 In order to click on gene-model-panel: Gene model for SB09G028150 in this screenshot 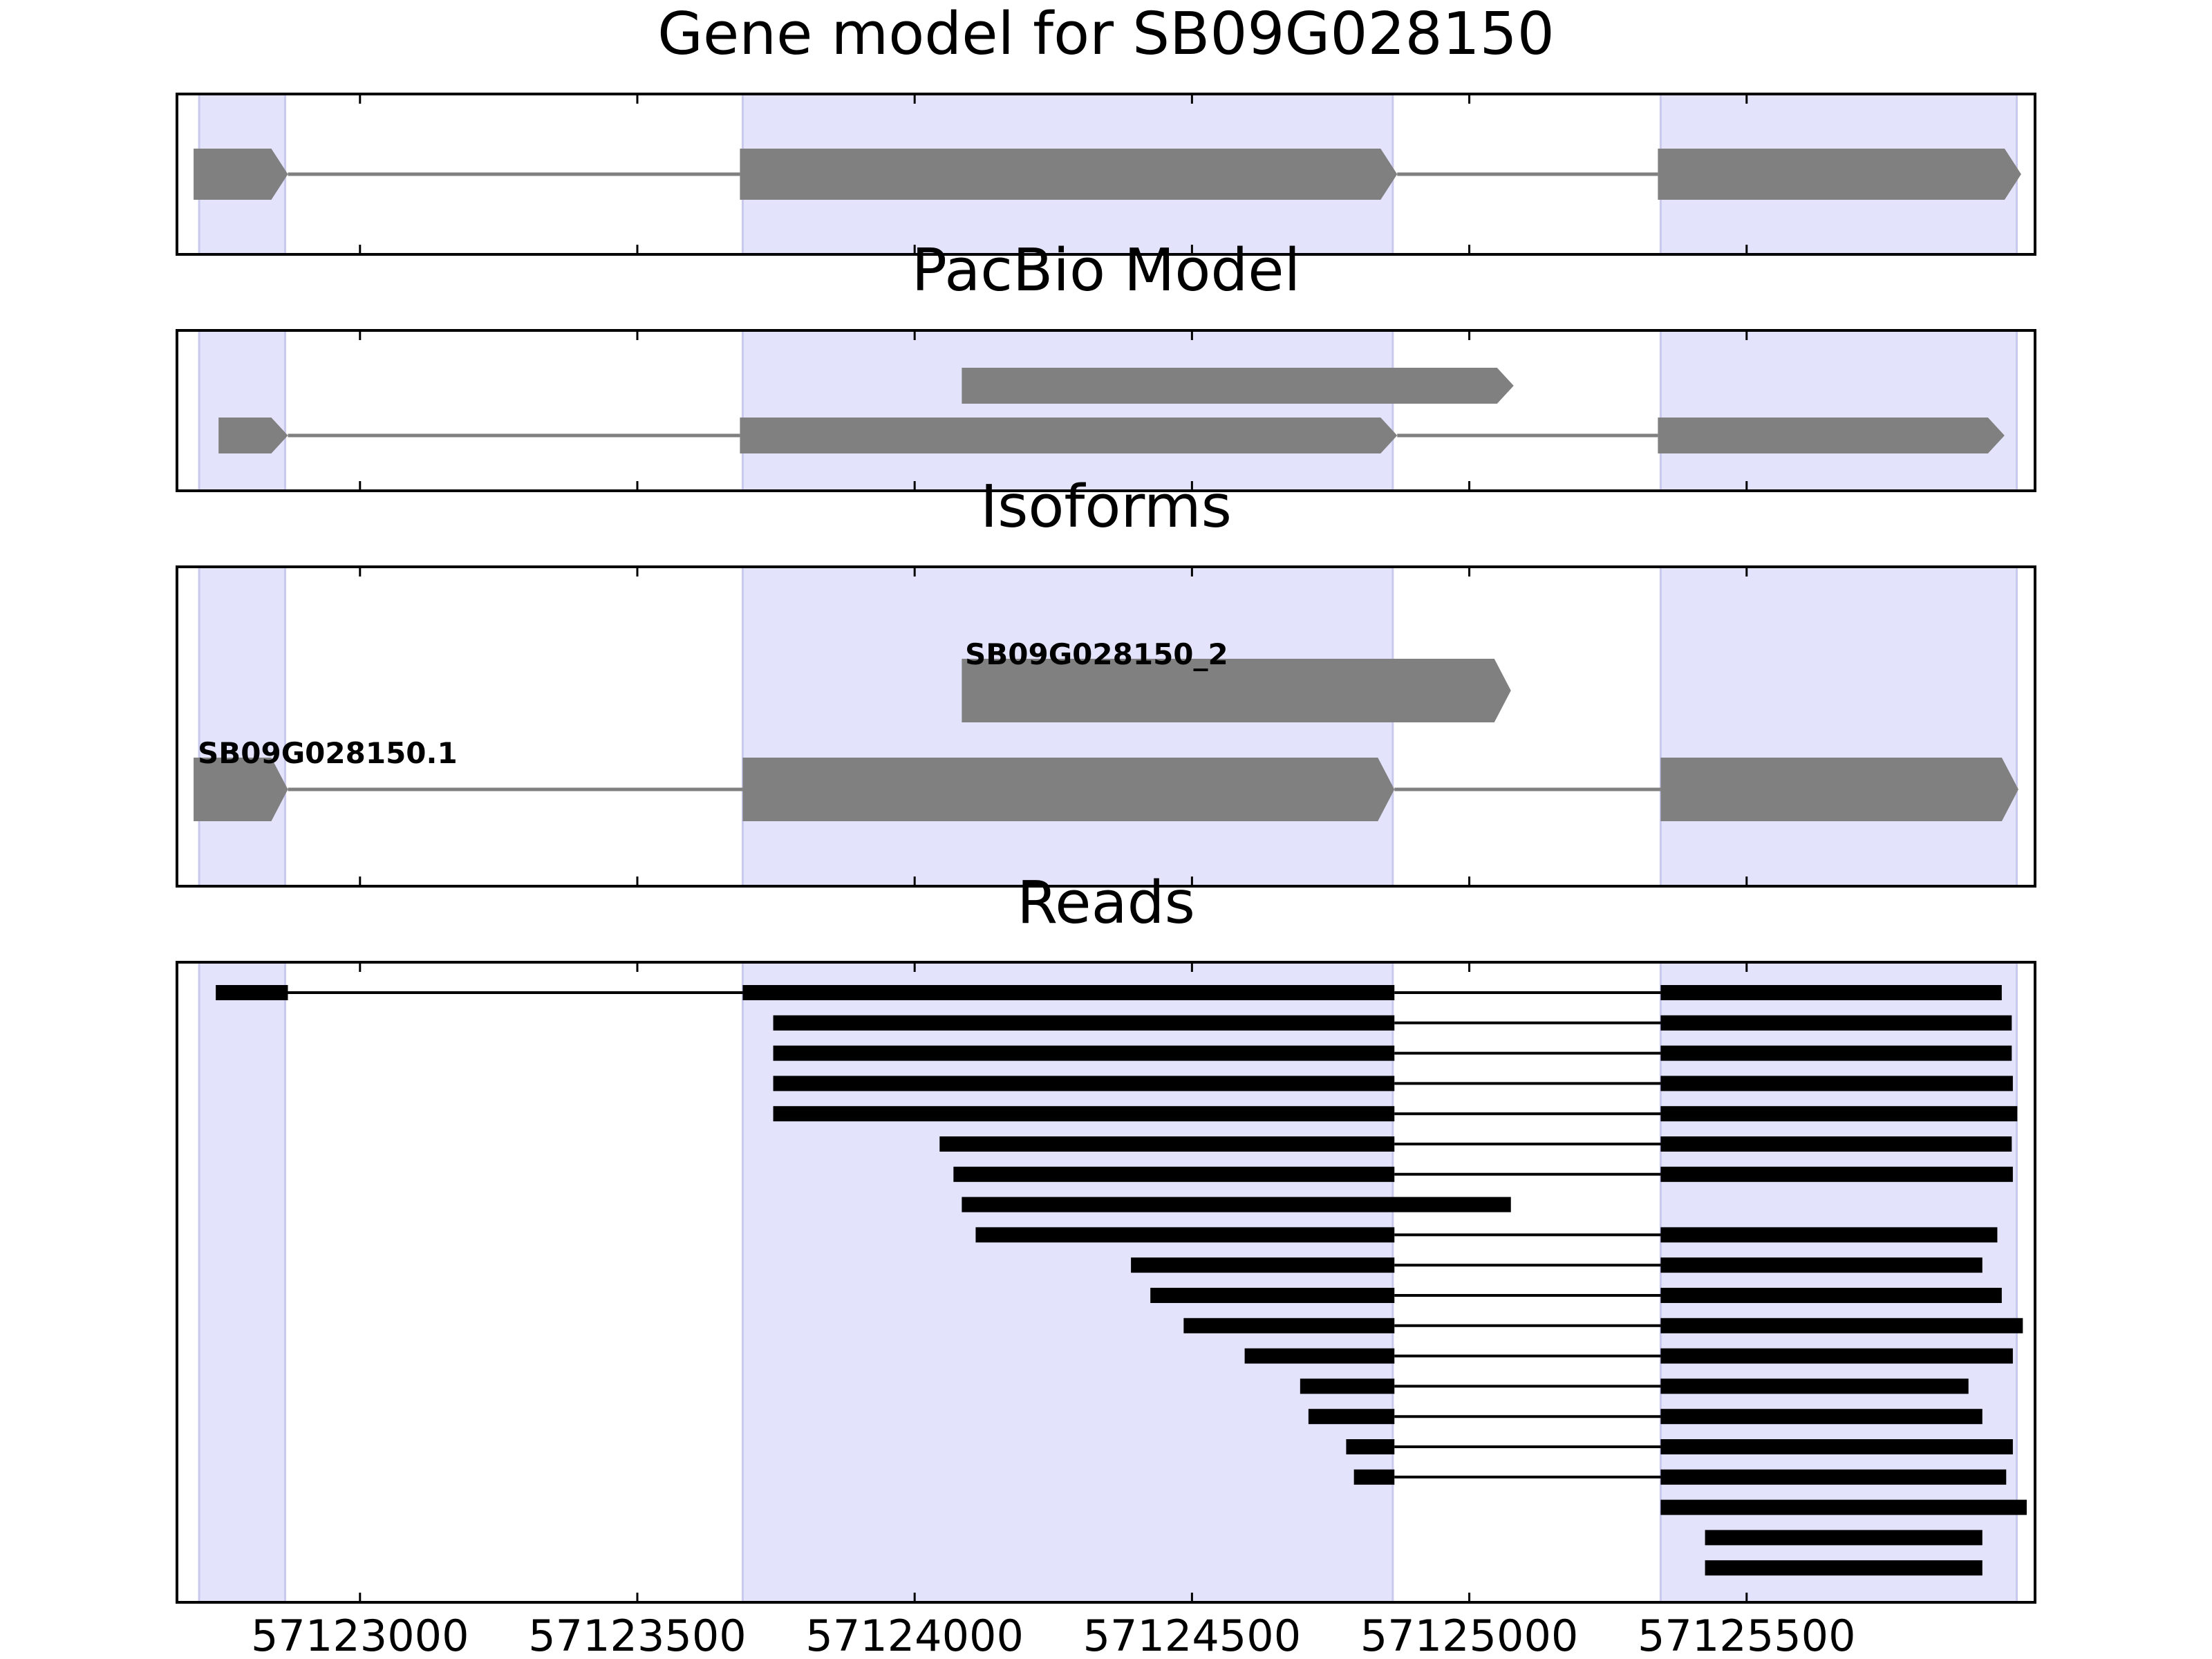, I will do `click(1106, 128)`.